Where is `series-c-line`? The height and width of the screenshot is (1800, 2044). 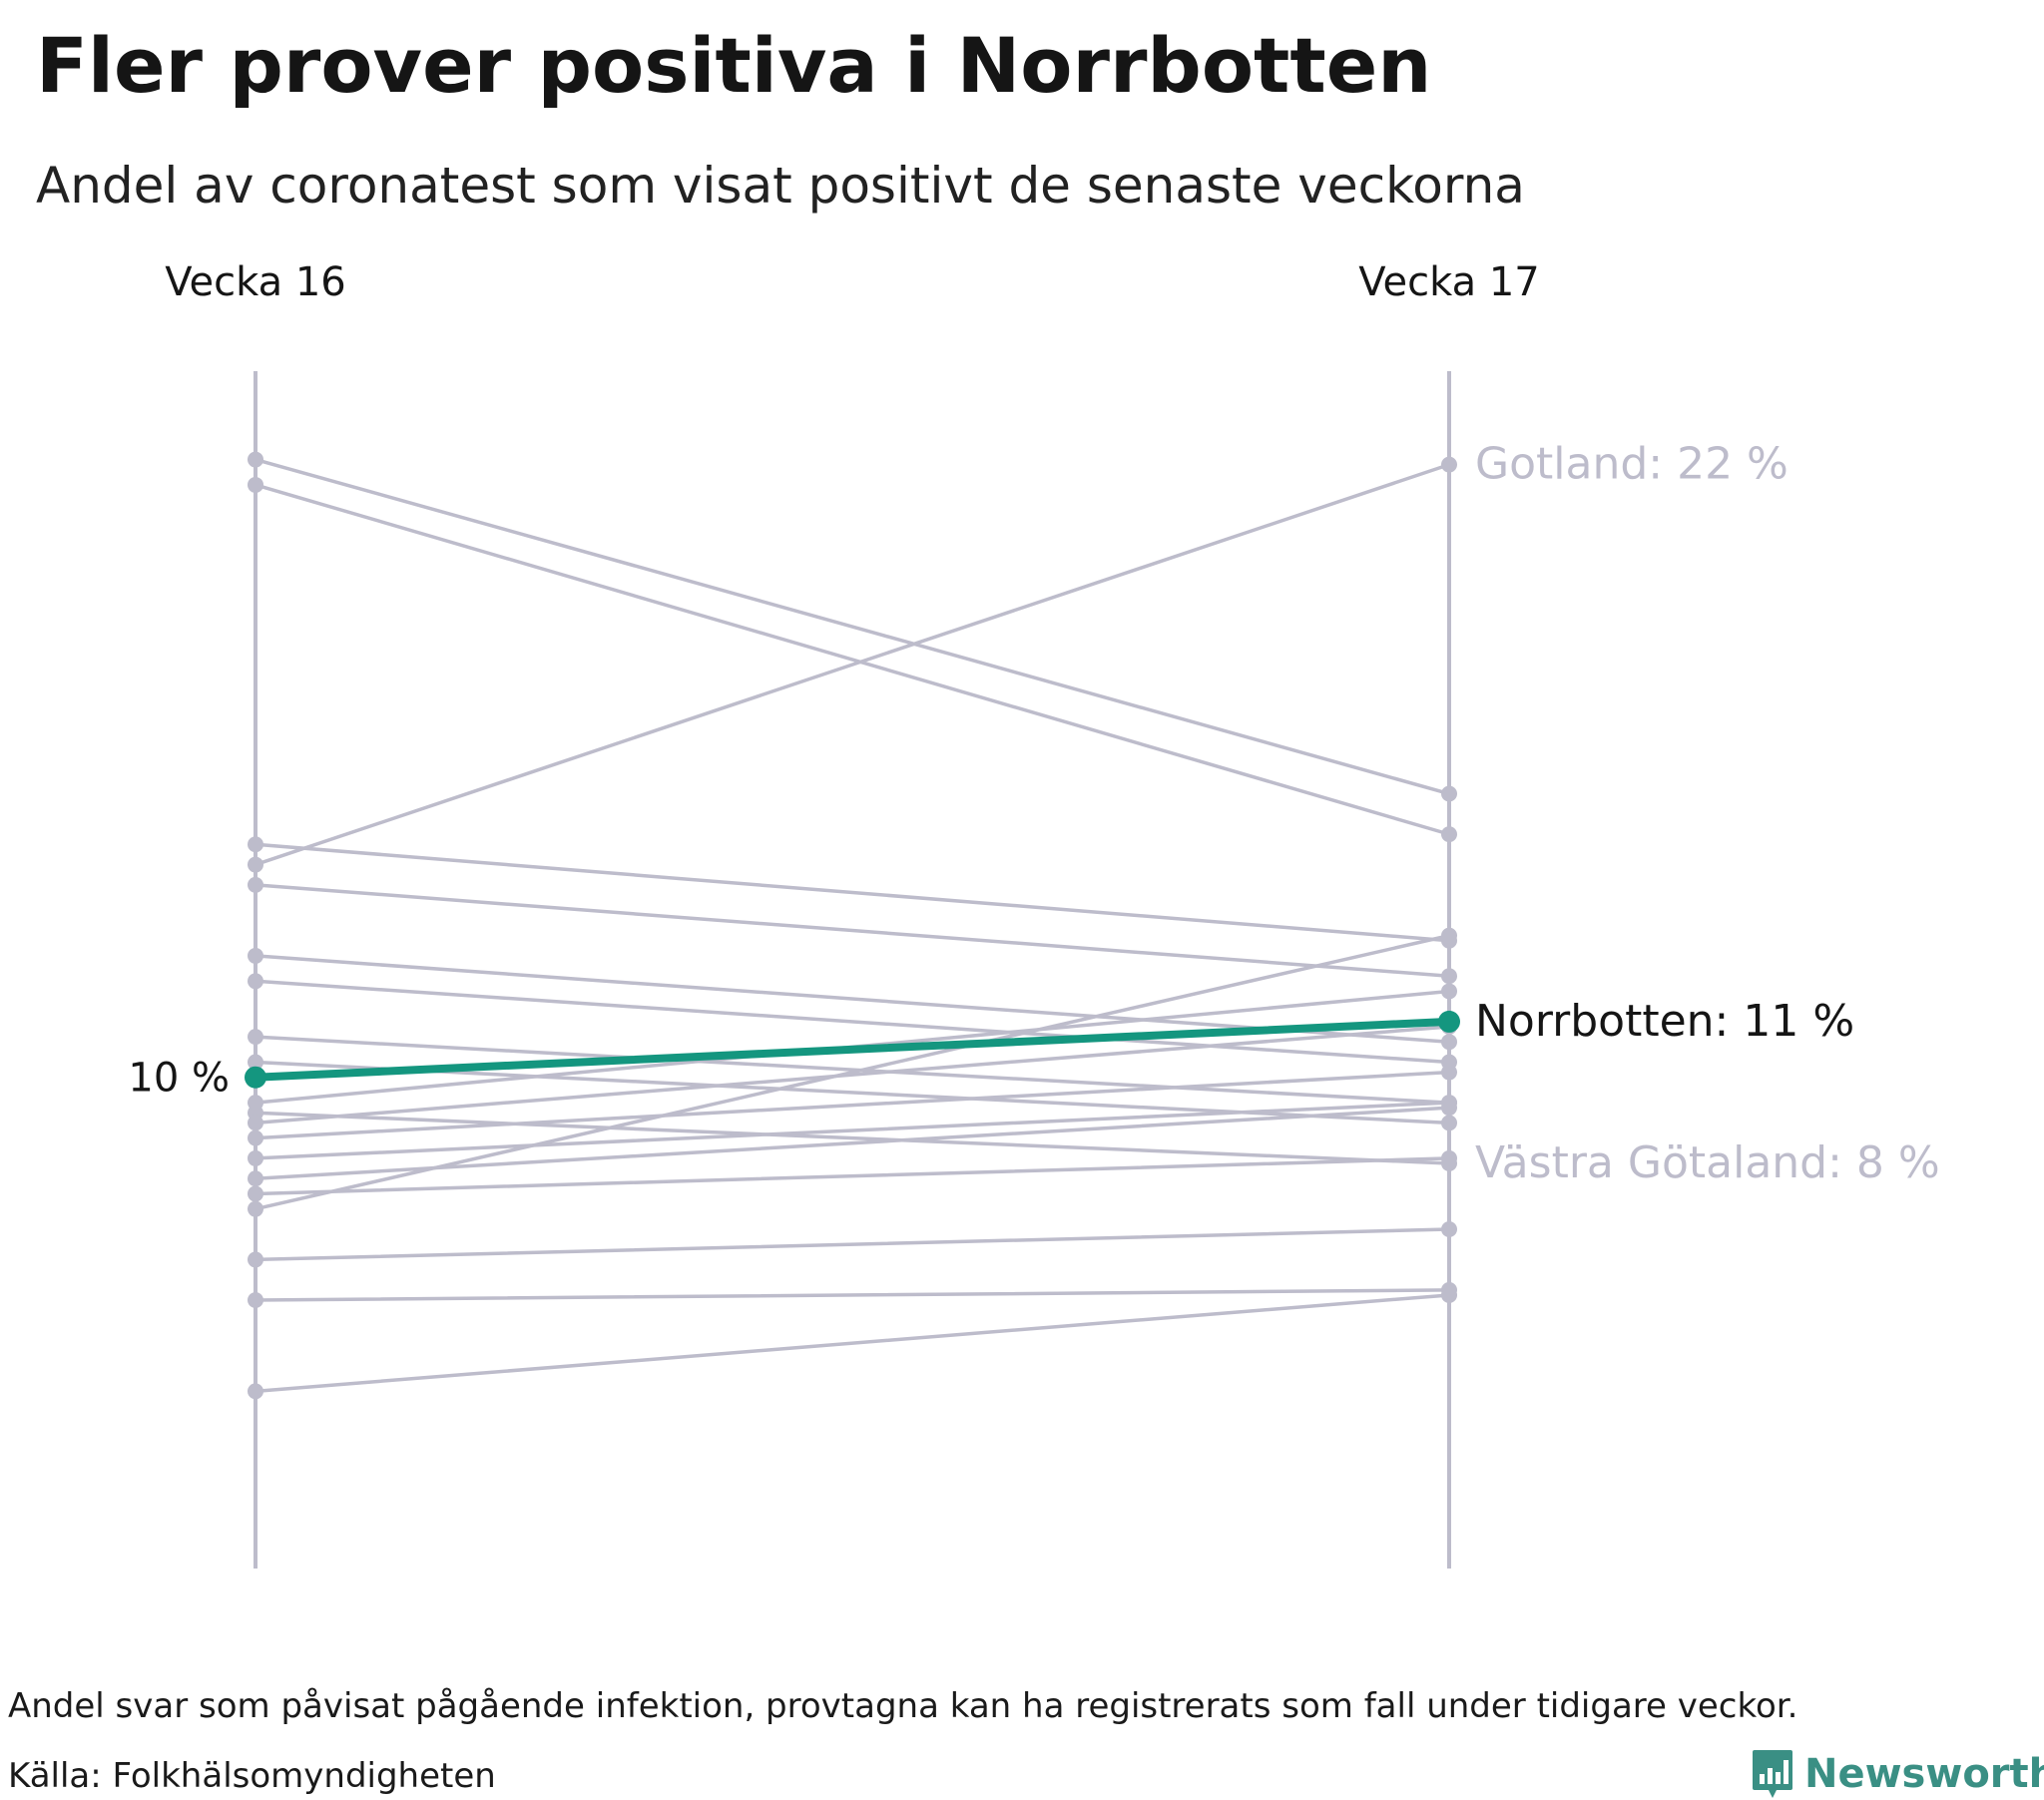 series-c-line is located at coordinates (852, 892).